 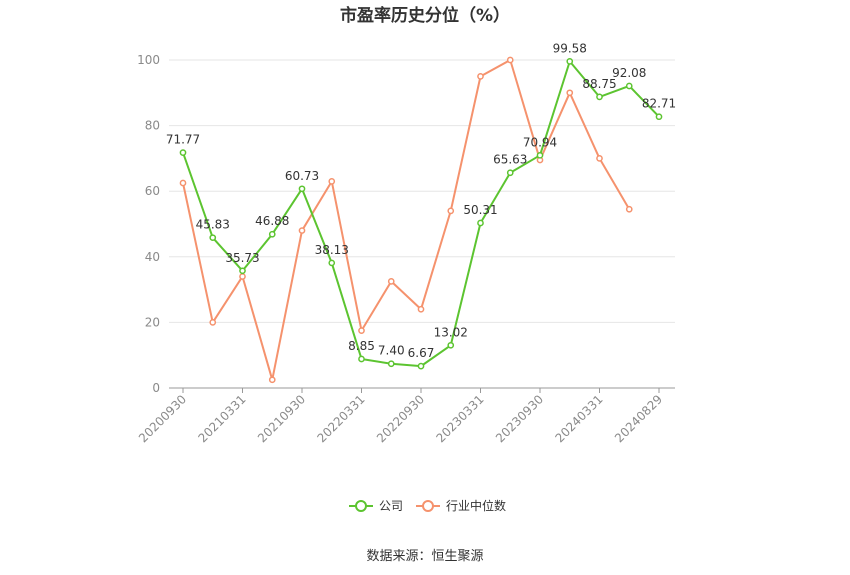 I want to click on data-label: 50.31, so click(x=480, y=210).